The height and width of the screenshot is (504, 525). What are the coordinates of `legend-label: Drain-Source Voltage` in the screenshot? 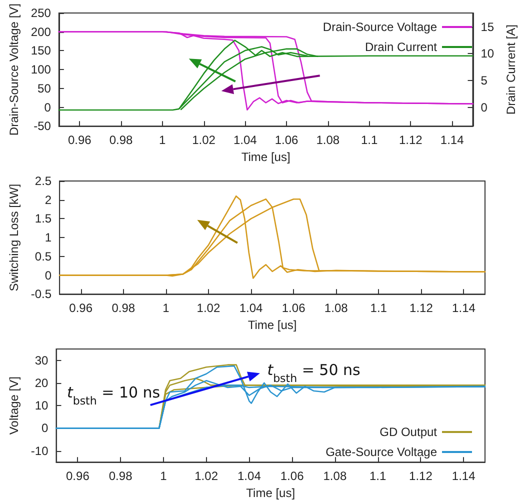 It's located at (380, 27).